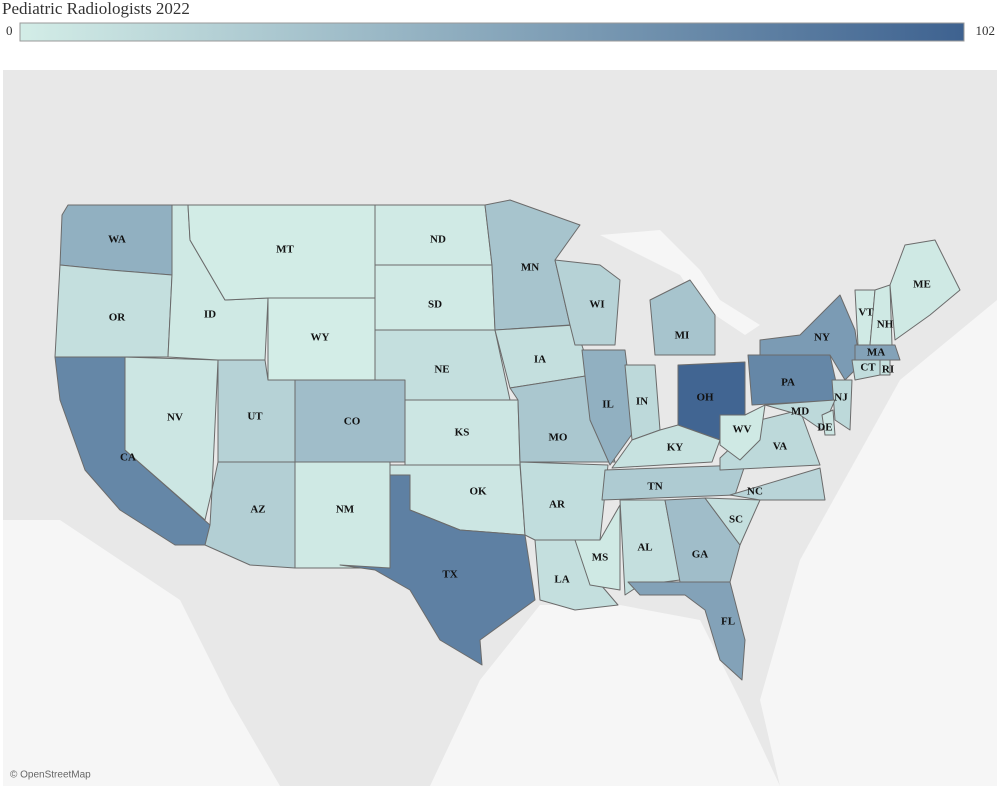 This screenshot has height=788, width=1000. Describe the element at coordinates (128, 458) in the screenshot. I see `state-label: CA` at that location.